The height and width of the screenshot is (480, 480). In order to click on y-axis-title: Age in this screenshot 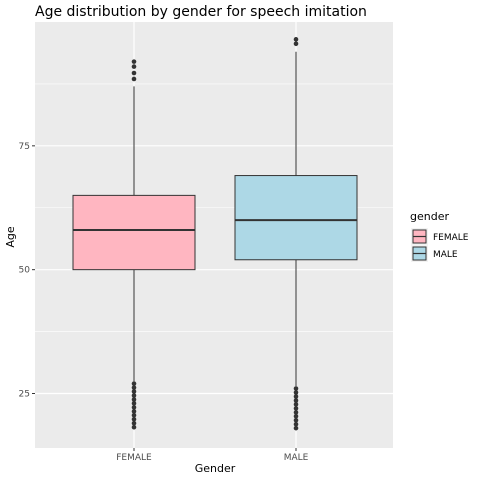, I will do `click(10, 237)`.